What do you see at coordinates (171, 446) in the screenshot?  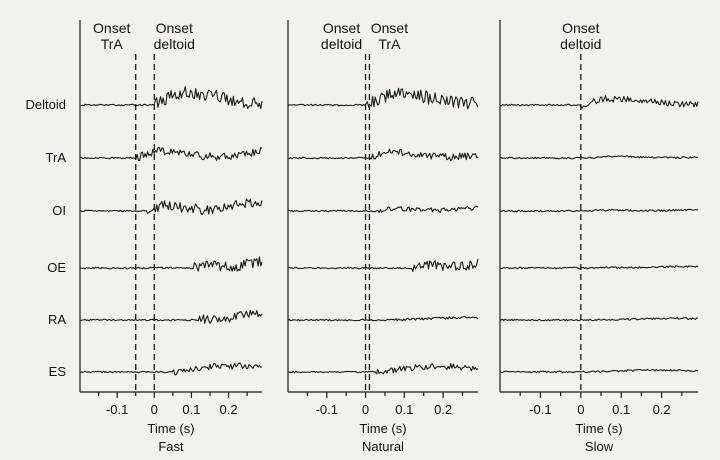 I see `condition-label: Fast` at bounding box center [171, 446].